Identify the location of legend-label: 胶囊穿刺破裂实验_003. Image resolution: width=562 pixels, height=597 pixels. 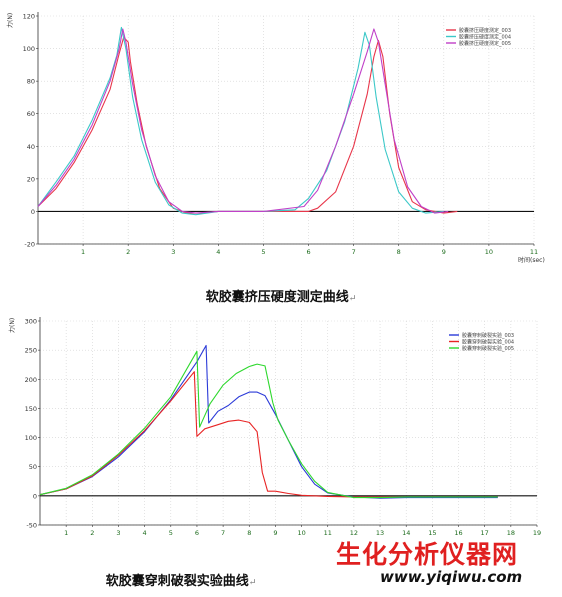
(488, 335).